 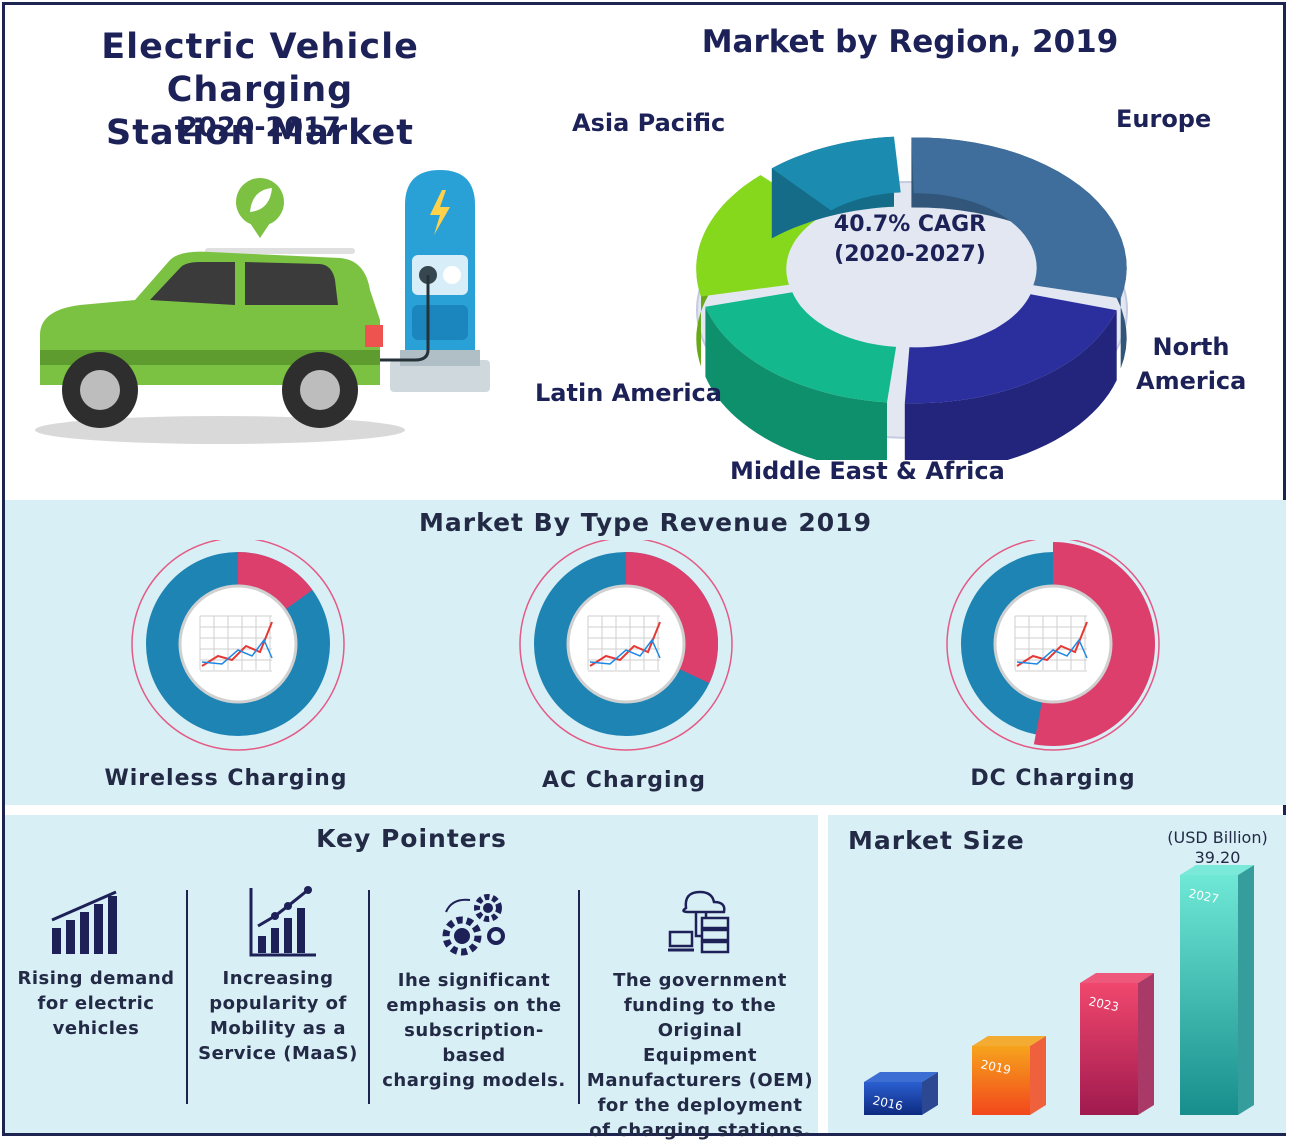 I want to click on region-label-europe: Europe, so click(x=1164, y=119).